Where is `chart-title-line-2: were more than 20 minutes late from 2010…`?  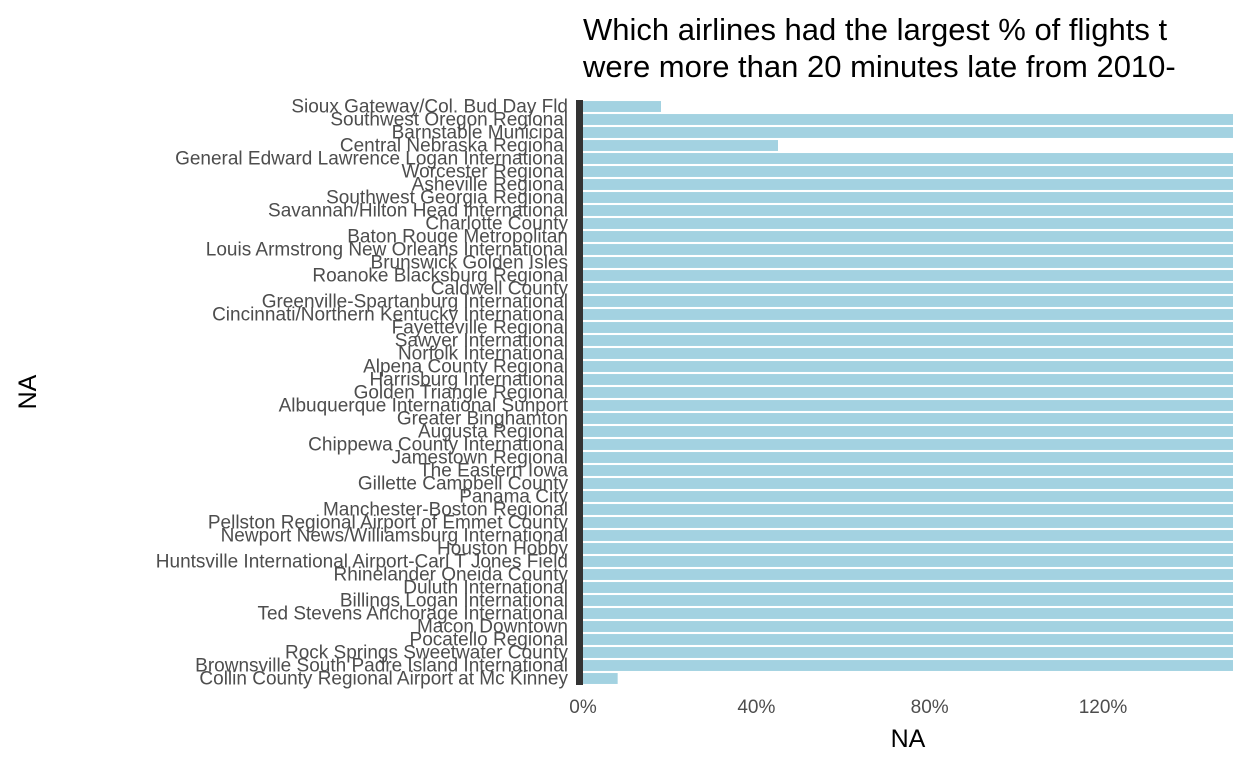 chart-title-line-2: were more than 20 minutes late from 2010… is located at coordinates (879, 66).